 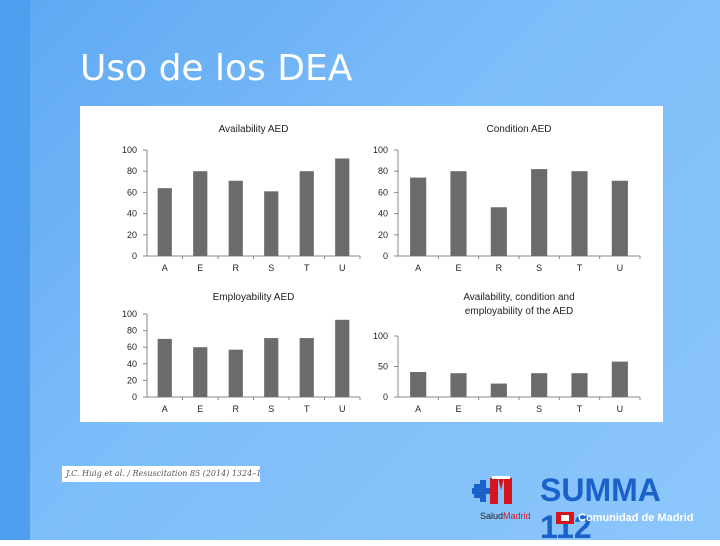 I want to click on chart-title-line: employability of the AED, so click(x=519, y=311).